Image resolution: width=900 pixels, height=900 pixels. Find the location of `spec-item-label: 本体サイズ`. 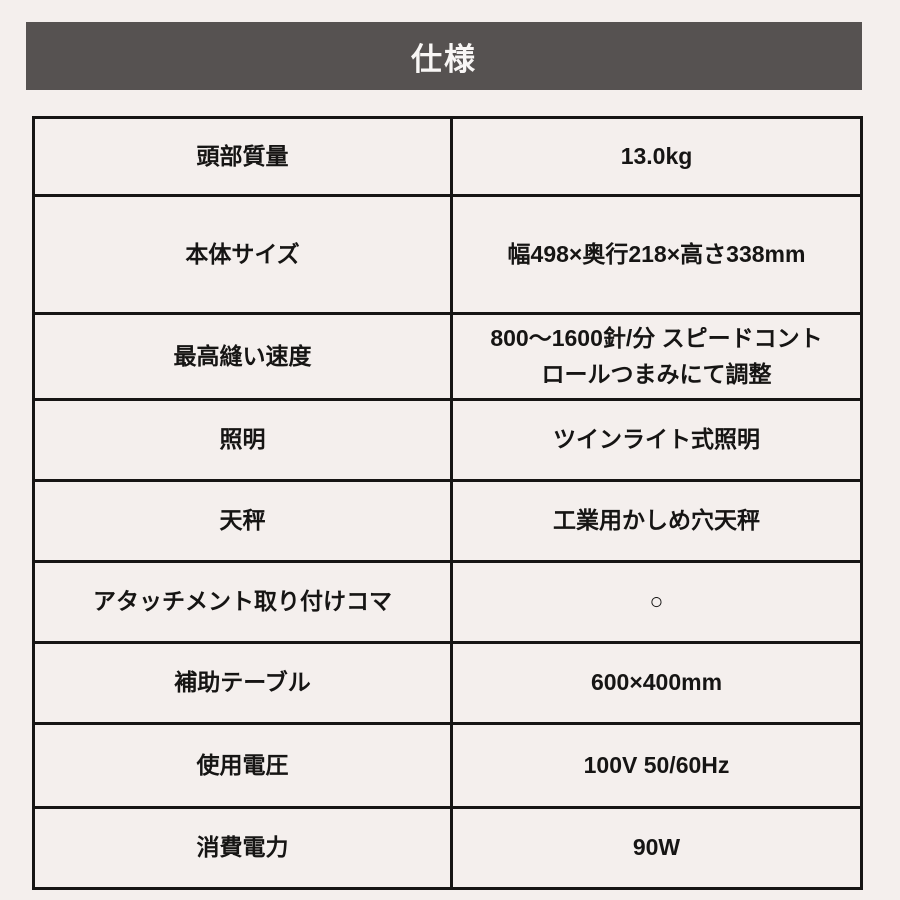

spec-item-label: 本体サイズ is located at coordinates (242, 254).